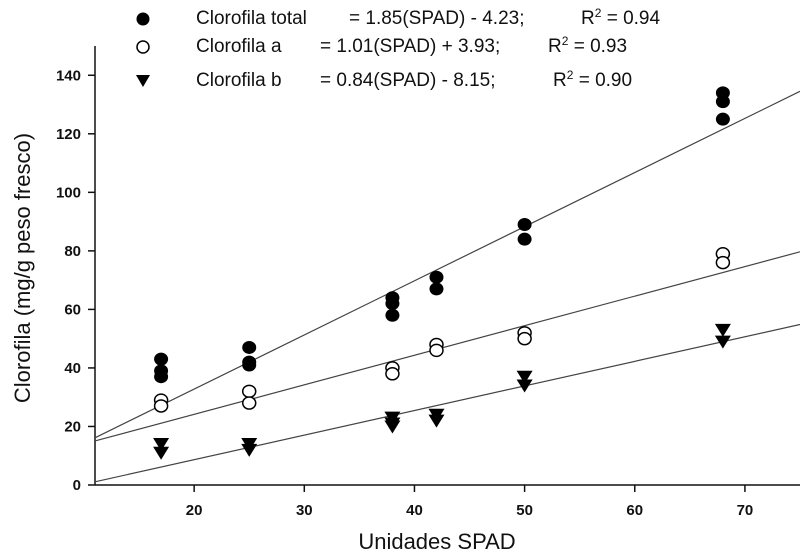 This screenshot has height=559, width=800. I want to click on legend-equation-b: = 0.84(SPAD) - 8.15;, so click(408, 80).